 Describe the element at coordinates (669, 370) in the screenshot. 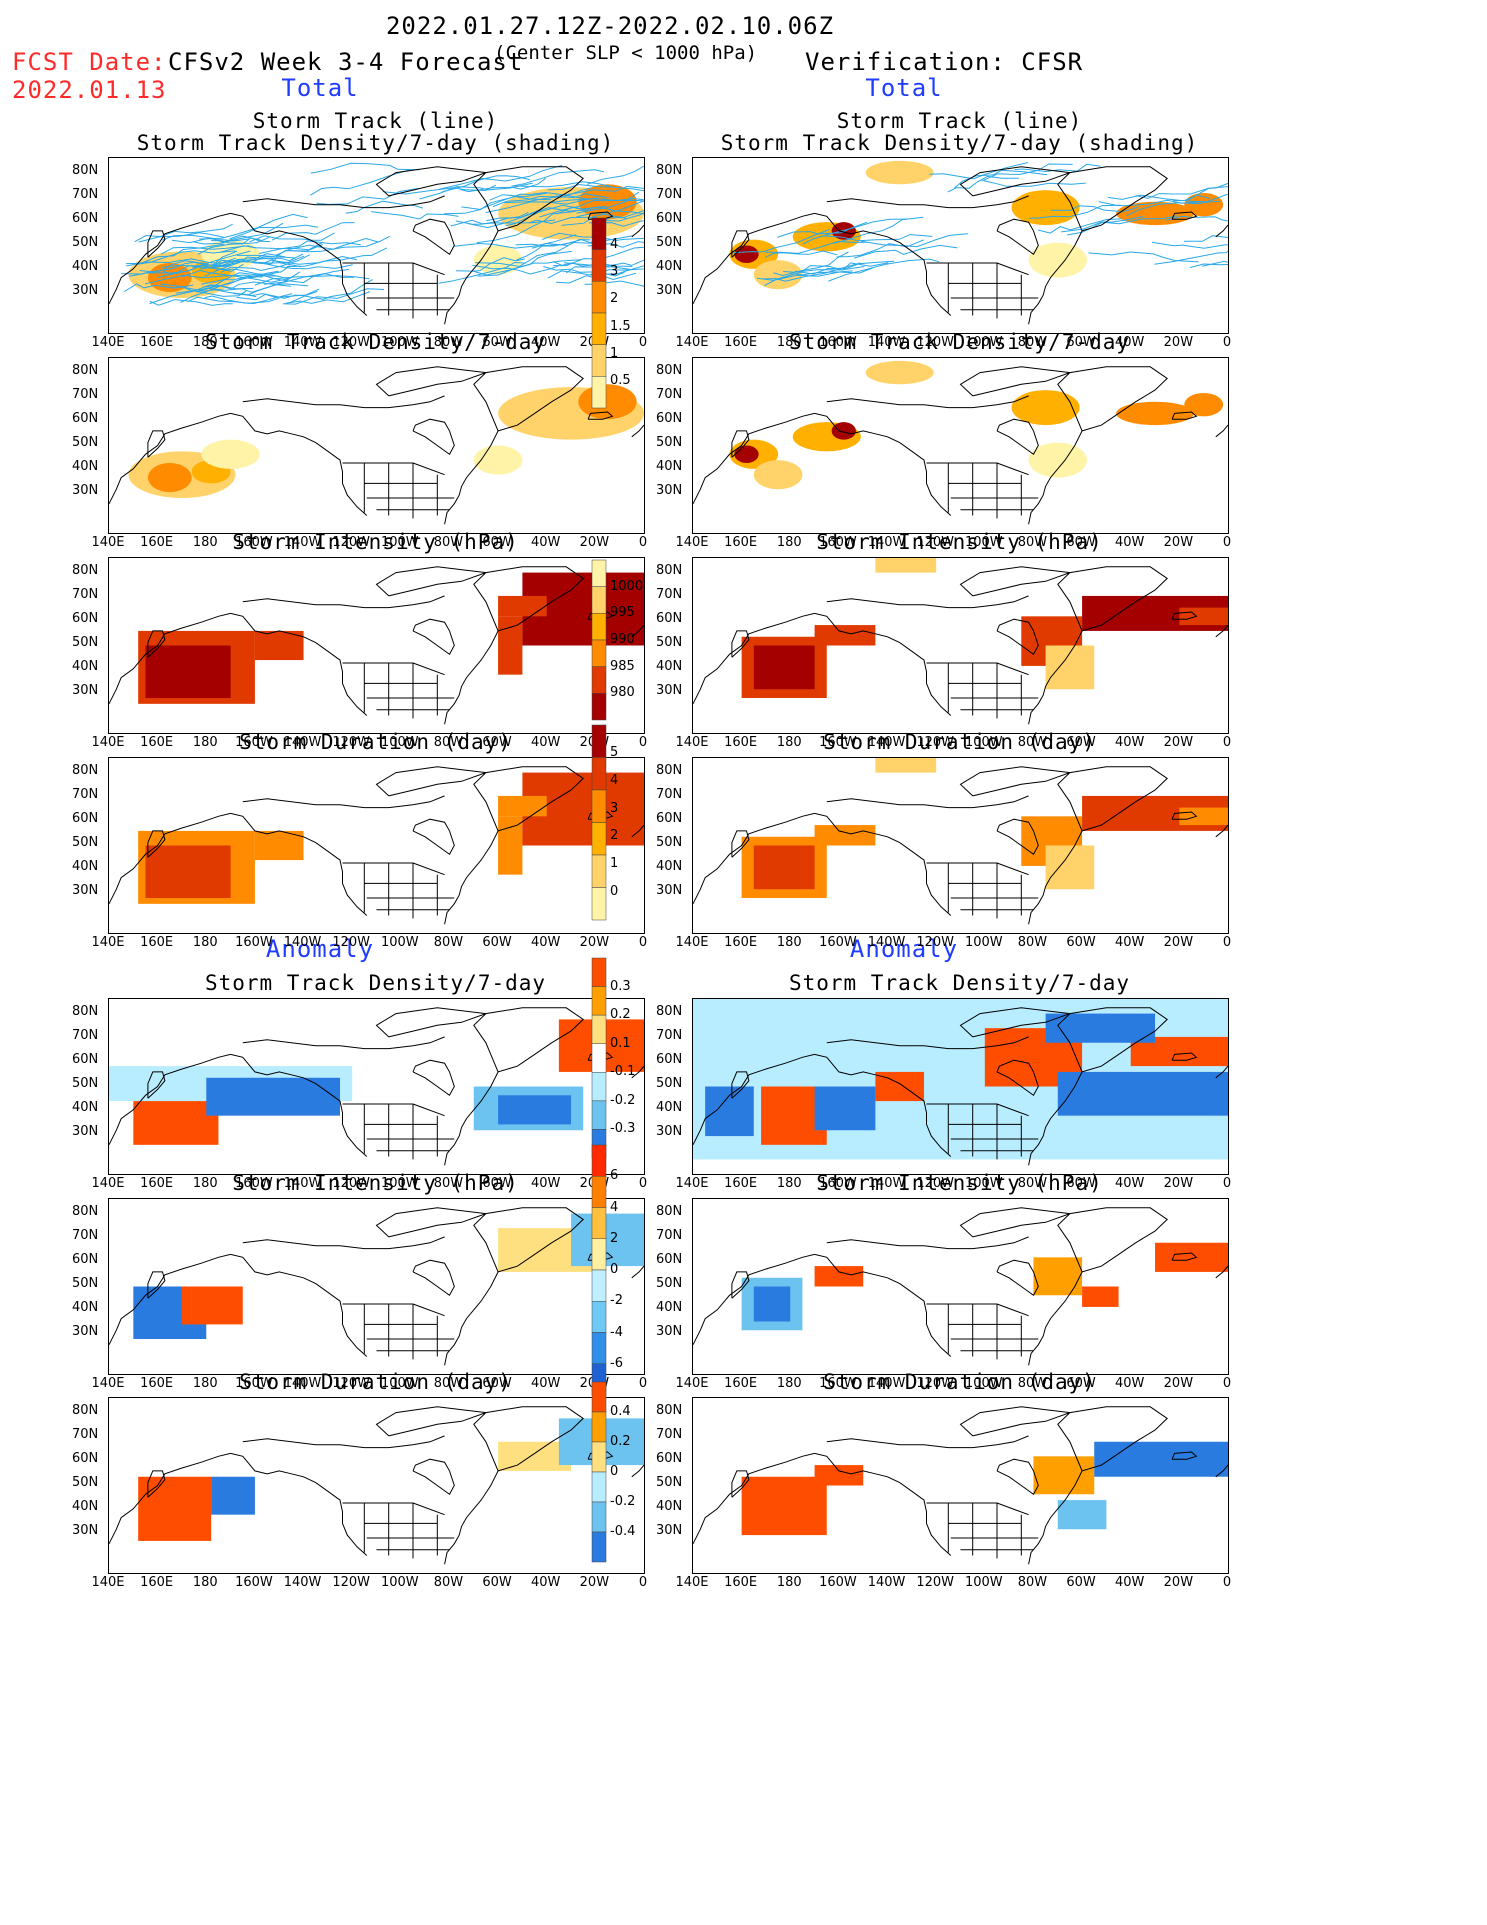

I see `lat-tick-label: 80N` at that location.